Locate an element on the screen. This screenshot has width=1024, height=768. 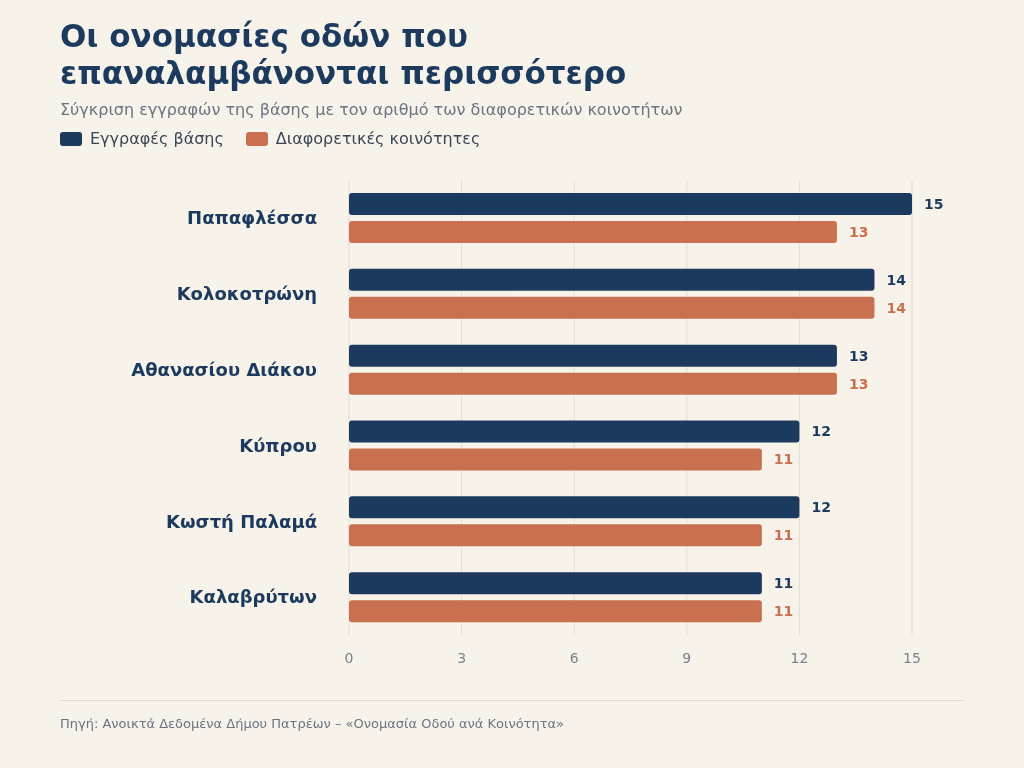
x-tick-label: 9 is located at coordinates (687, 657).